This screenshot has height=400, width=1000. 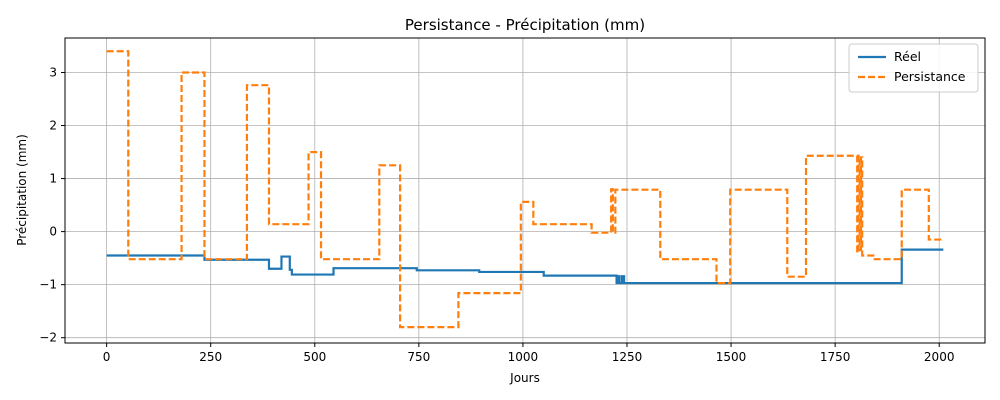 What do you see at coordinates (53, 232) in the screenshot?
I see `y-tick-label: 0` at bounding box center [53, 232].